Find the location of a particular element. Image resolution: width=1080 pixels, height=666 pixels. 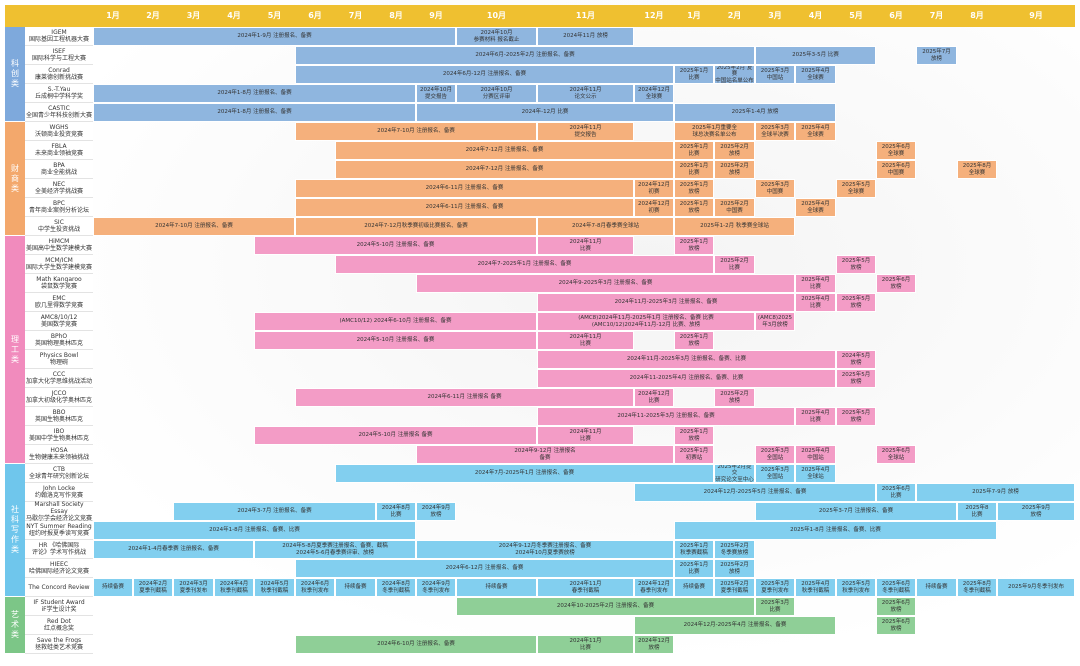

competition-name: CTB 全球青年研究创新论坛 is located at coordinates (59, 473).